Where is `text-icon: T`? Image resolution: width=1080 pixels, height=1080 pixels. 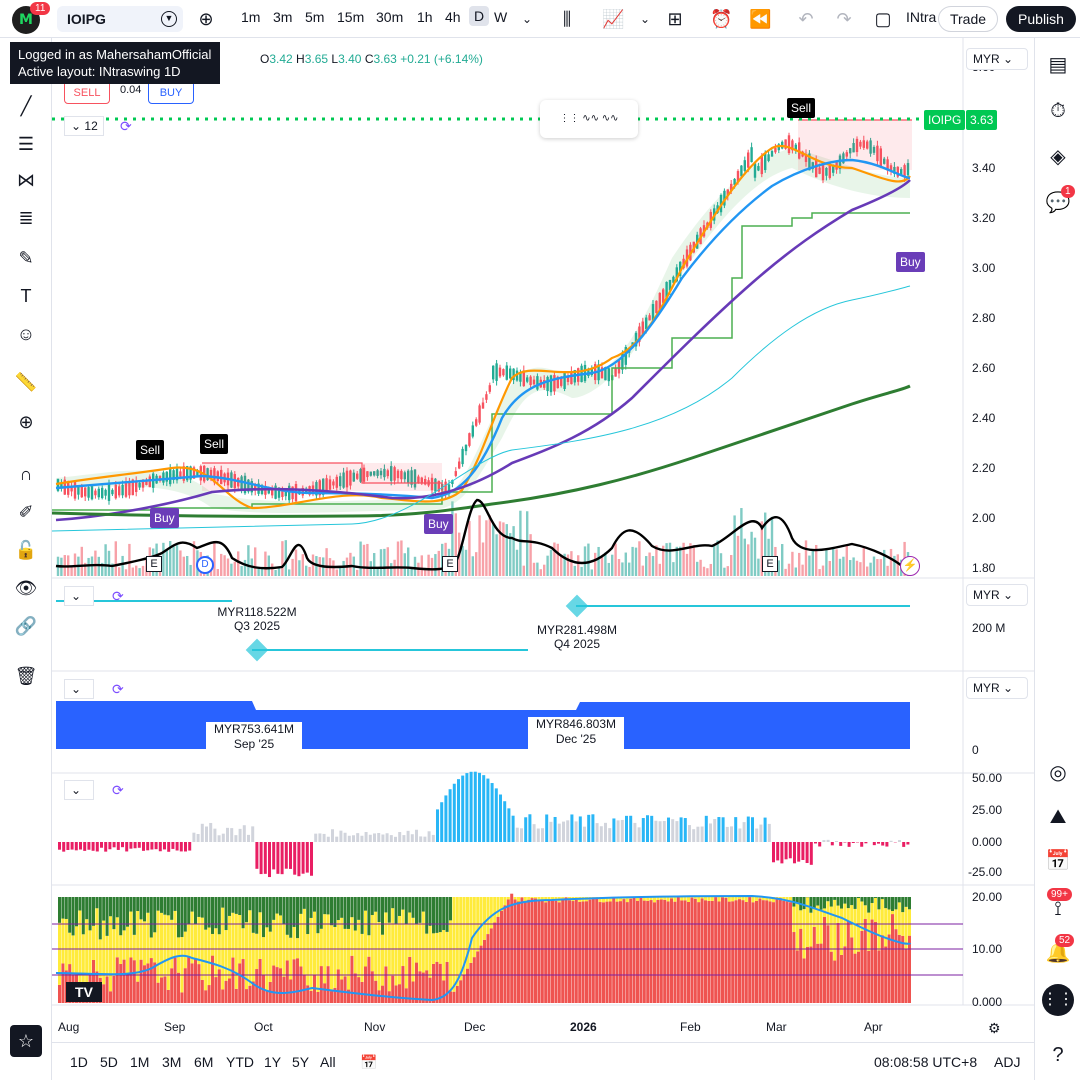
text-icon: T is located at coordinates (26, 296).